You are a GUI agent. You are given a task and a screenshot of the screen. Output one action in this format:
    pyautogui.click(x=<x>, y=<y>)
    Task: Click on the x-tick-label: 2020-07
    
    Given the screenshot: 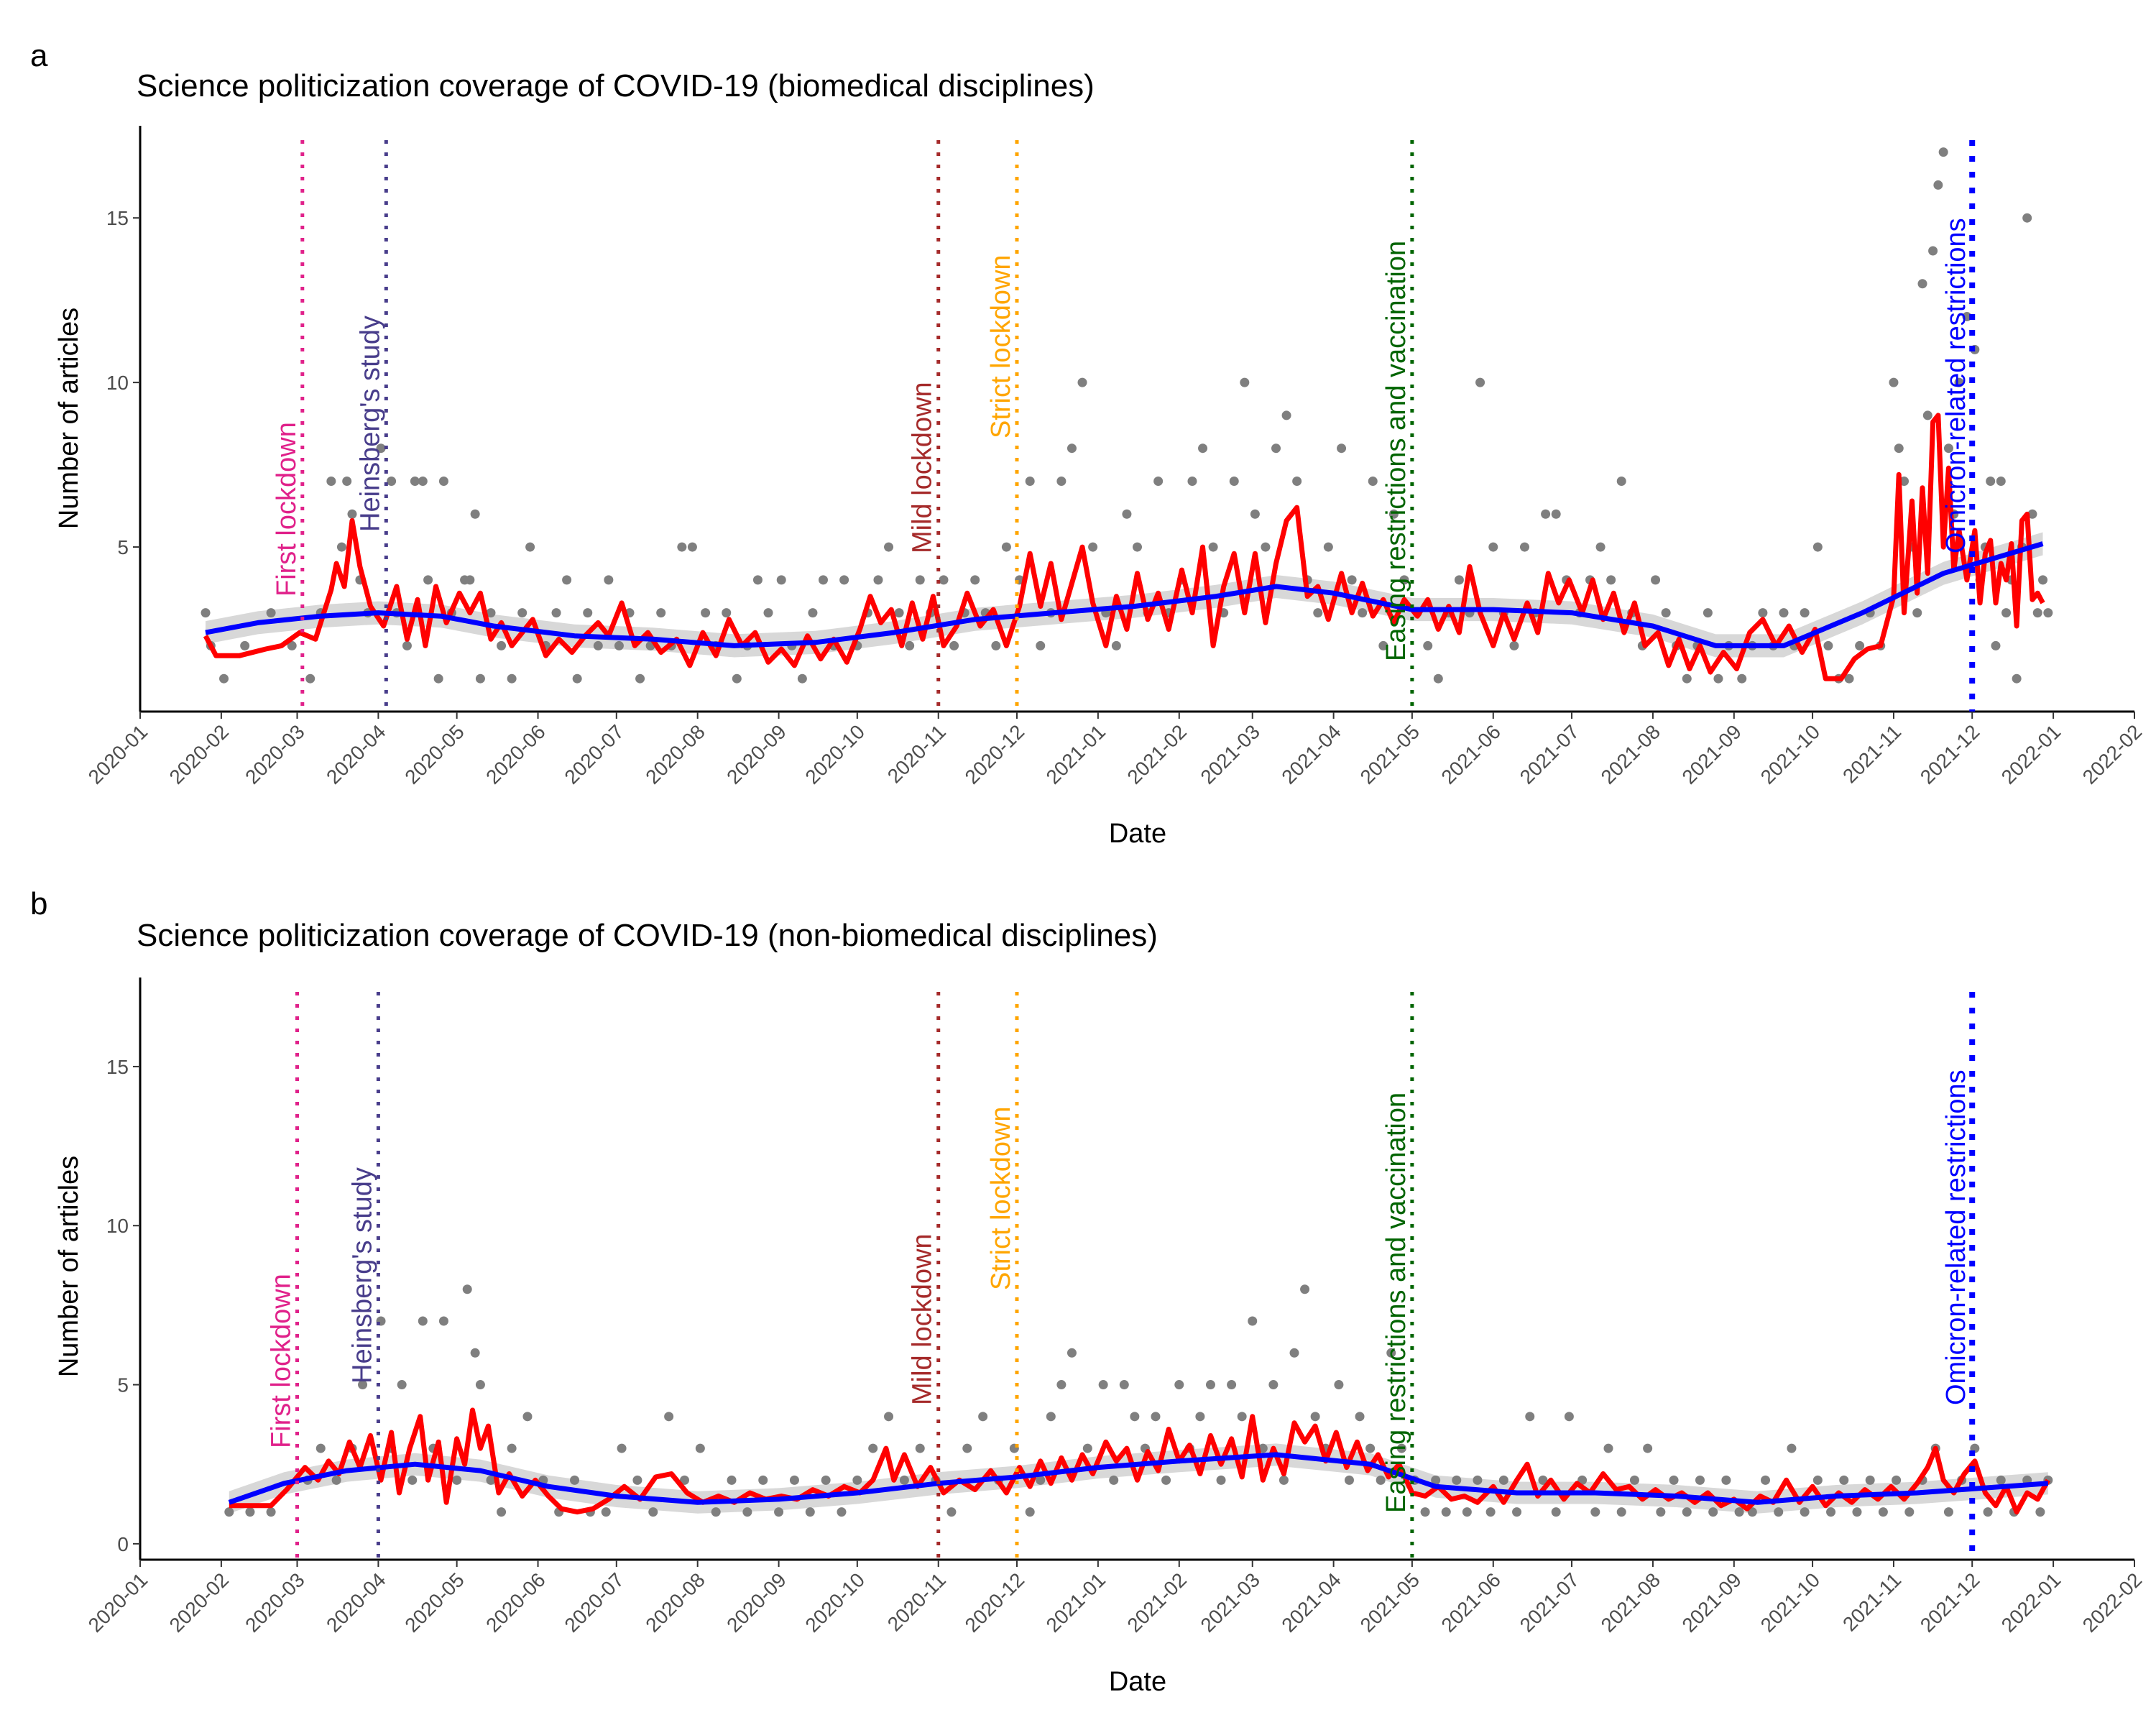 What is the action you would take?
    pyautogui.click(x=594, y=754)
    